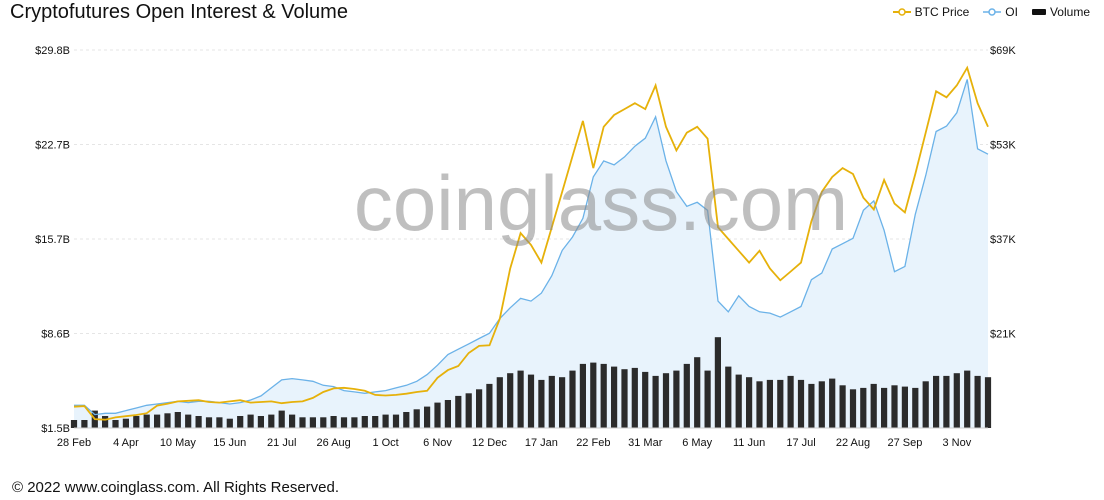 This screenshot has height=500, width=1104. Describe the element at coordinates (1003, 51) in the screenshot. I see `y-right-tick-label: $69K` at that location.